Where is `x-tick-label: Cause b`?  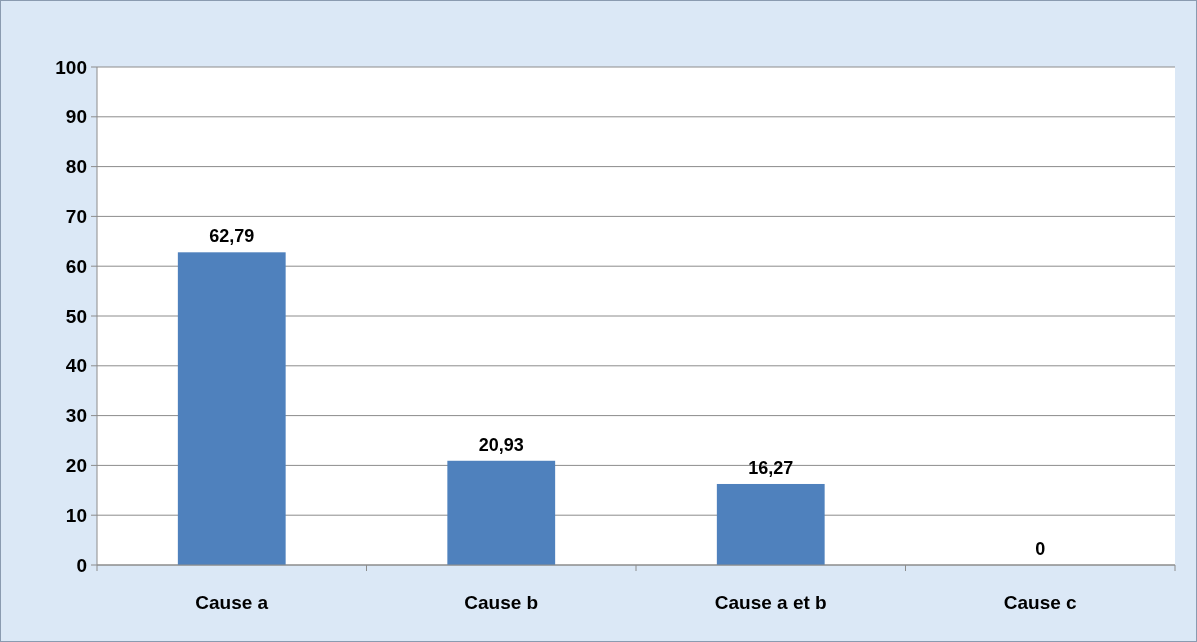
x-tick-label: Cause b is located at coordinates (501, 602).